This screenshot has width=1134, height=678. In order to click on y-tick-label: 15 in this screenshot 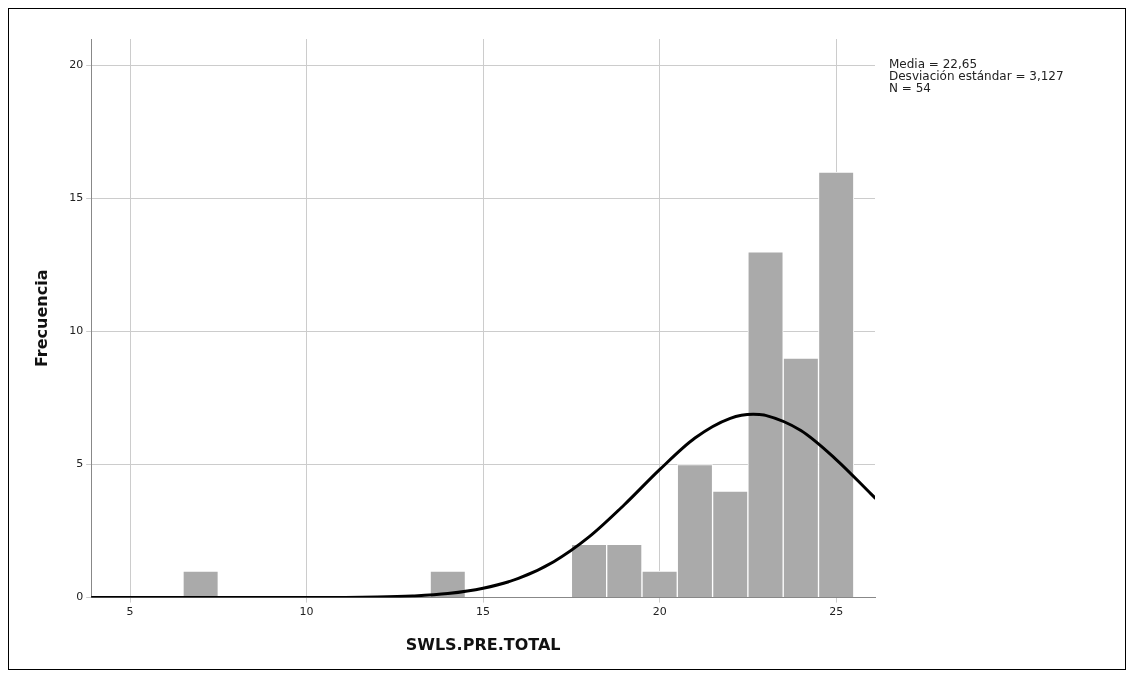, I will do `click(76, 198)`.